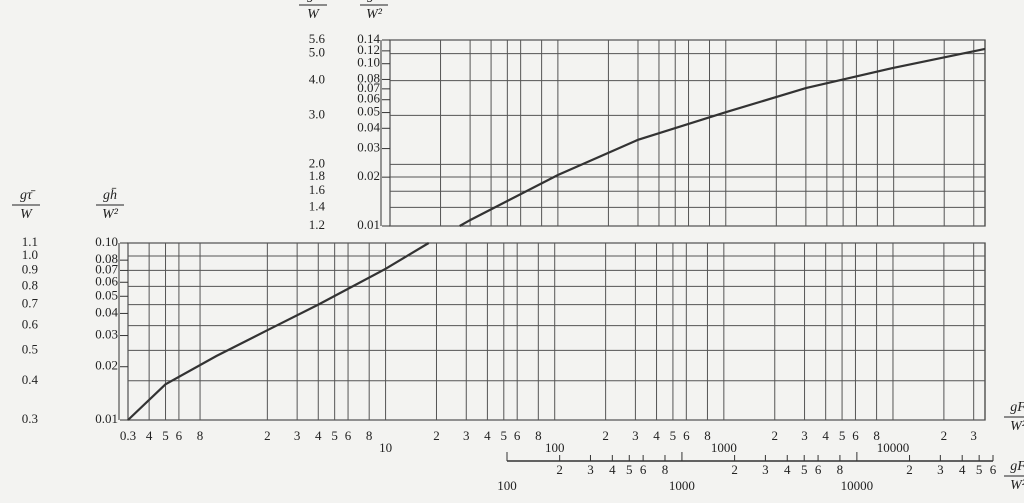  Describe the element at coordinates (555, 447) in the screenshot. I see `x-tick-label: 100` at that location.